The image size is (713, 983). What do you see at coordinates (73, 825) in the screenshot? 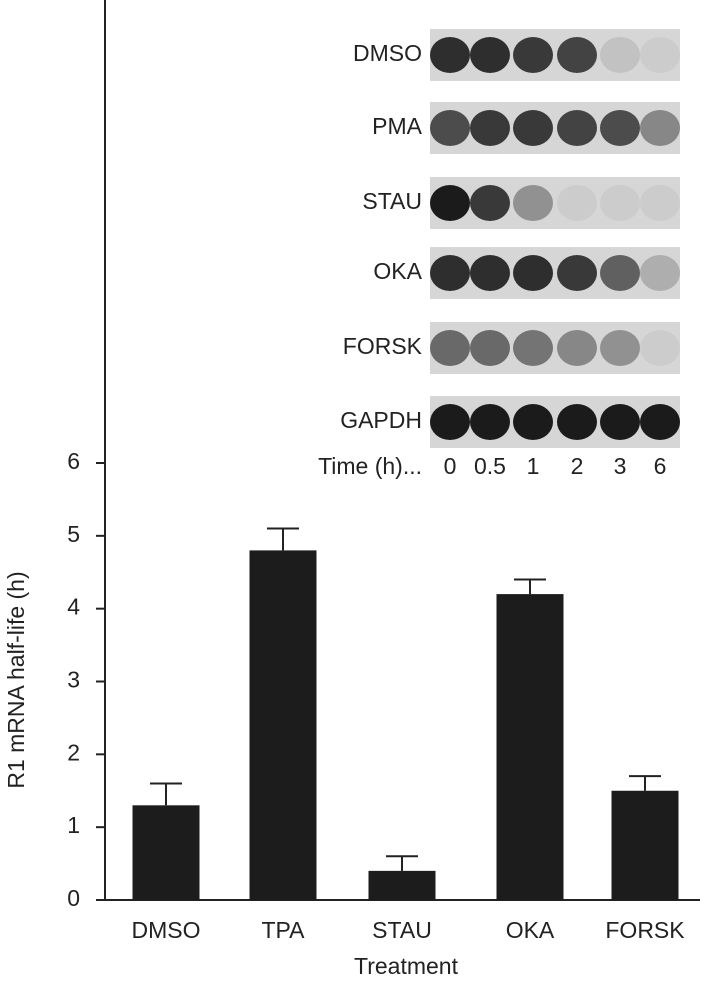
I see `y-tick-label: 1` at bounding box center [73, 825].